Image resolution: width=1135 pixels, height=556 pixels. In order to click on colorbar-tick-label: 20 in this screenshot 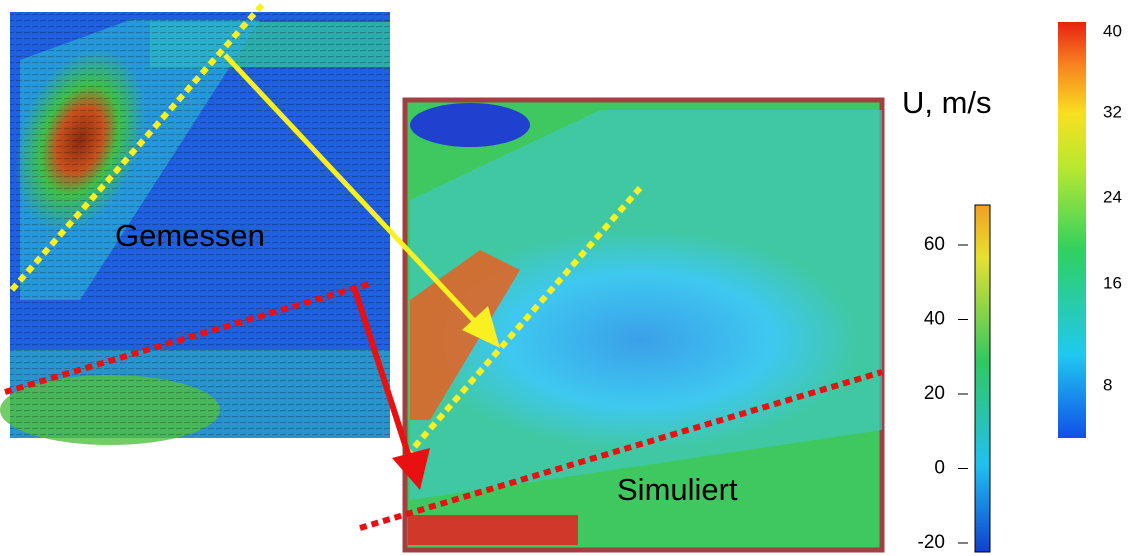, I will do `click(934, 393)`.